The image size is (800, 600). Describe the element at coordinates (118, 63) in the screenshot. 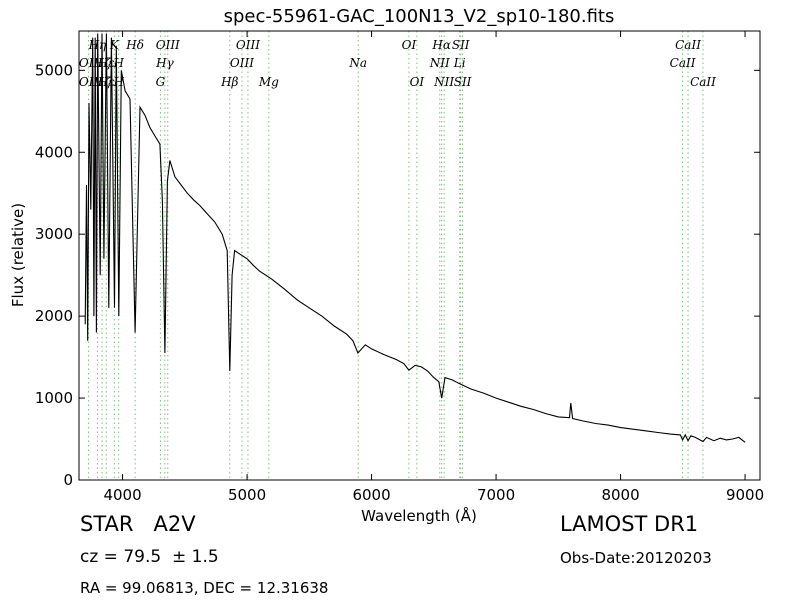

I see `line-label: H` at that location.